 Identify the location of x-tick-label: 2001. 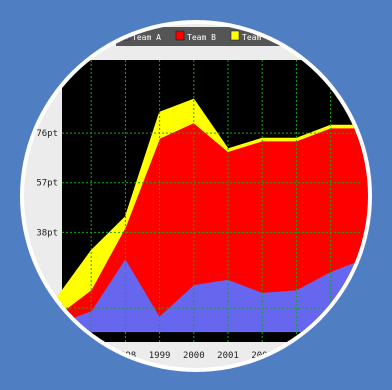
(228, 356).